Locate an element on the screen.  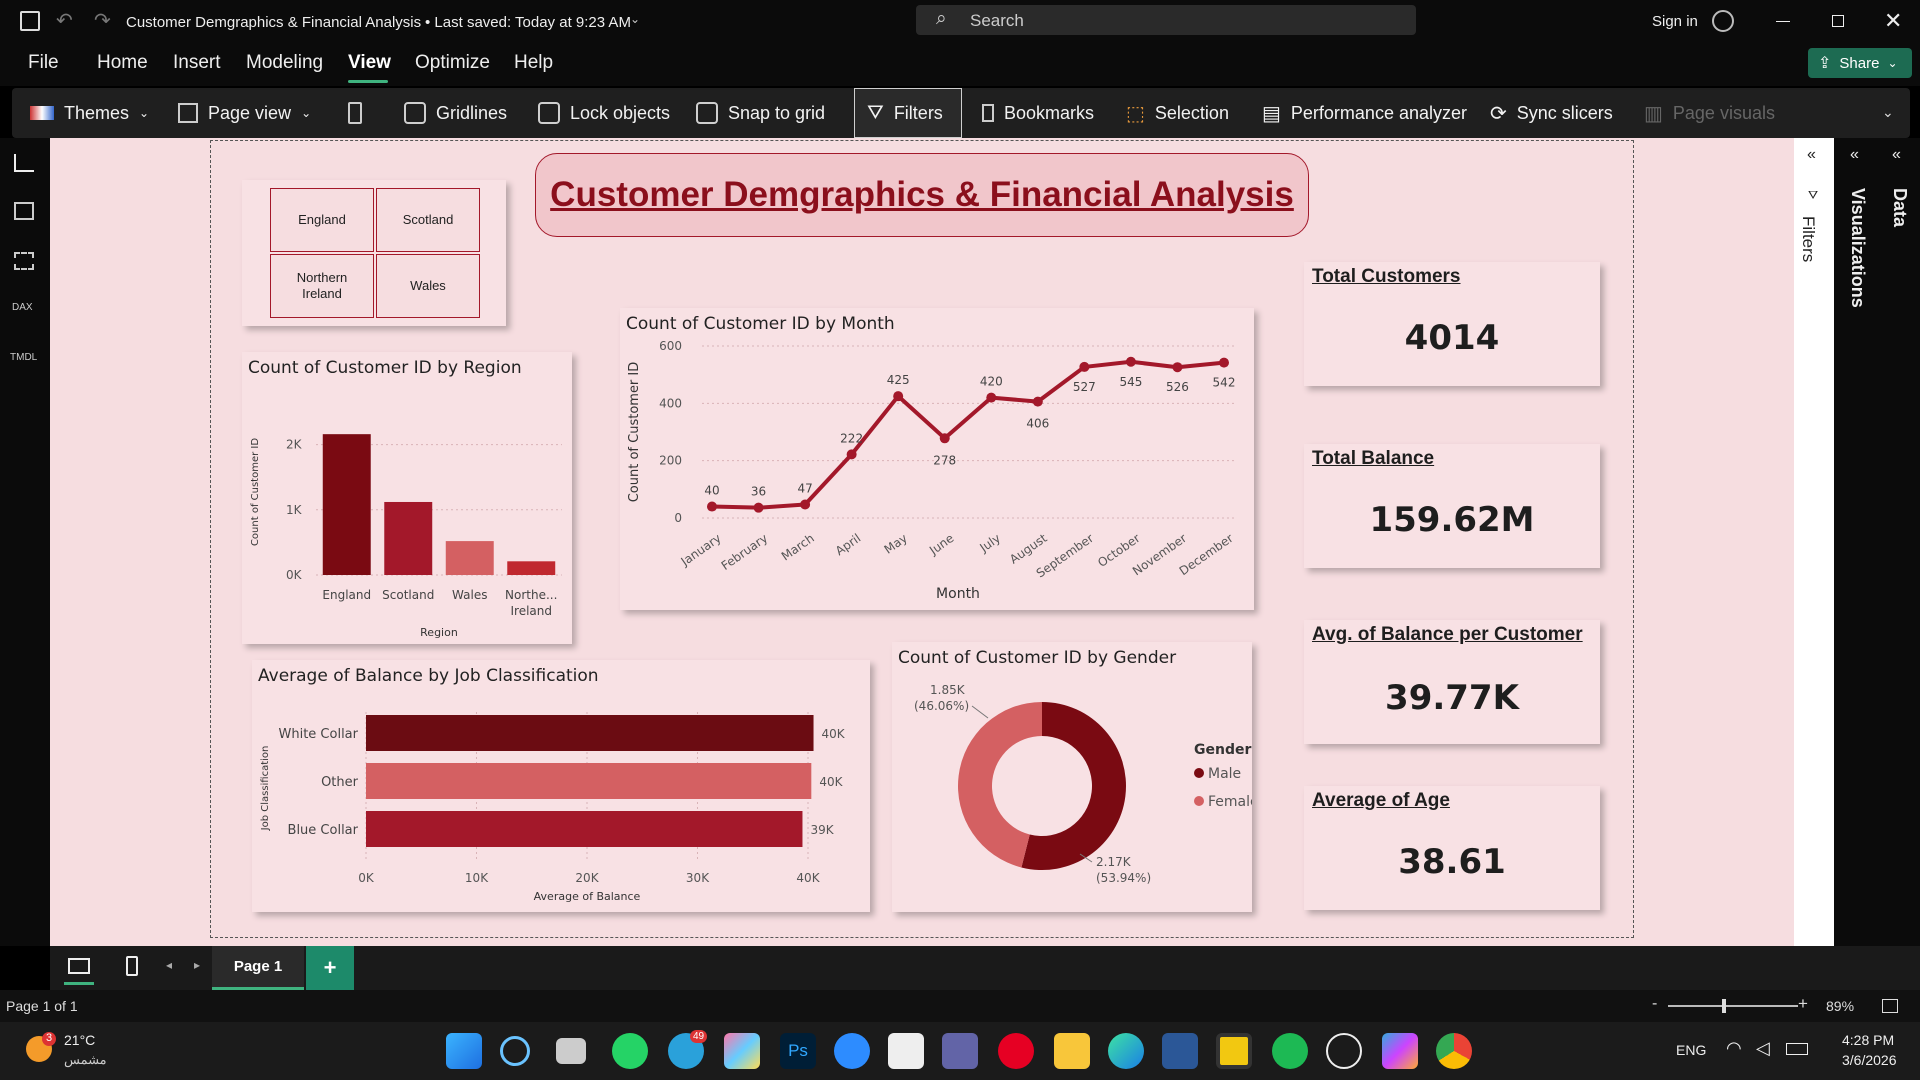
tab-page-1: Page 1 is located at coordinates (258, 968).